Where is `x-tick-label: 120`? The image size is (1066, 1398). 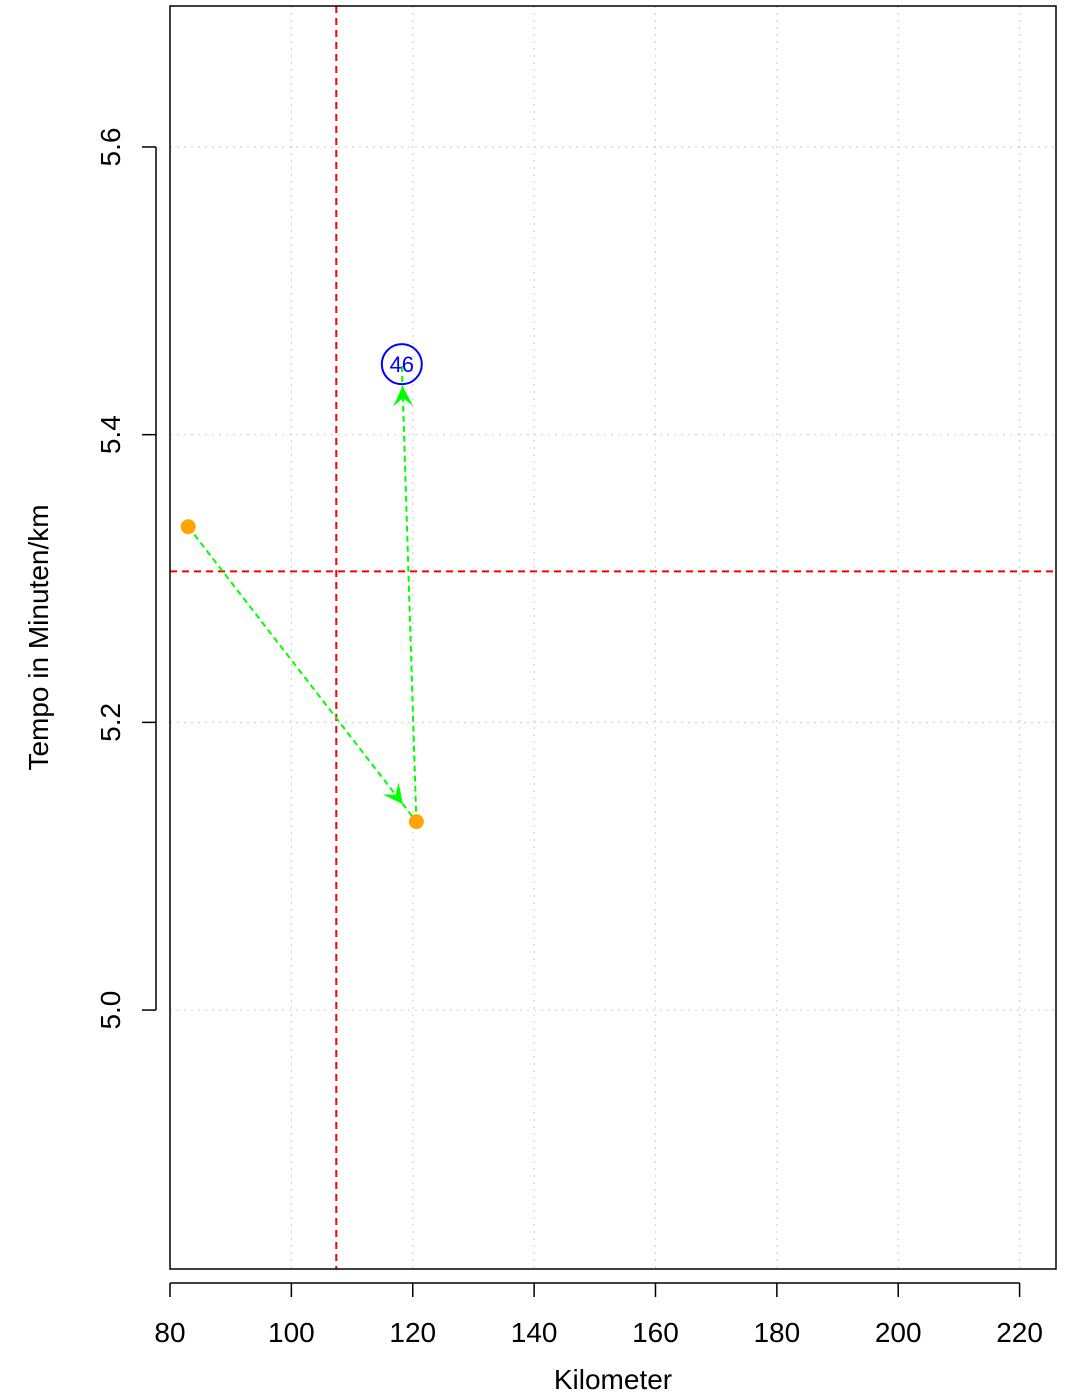 x-tick-label: 120 is located at coordinates (412, 1332).